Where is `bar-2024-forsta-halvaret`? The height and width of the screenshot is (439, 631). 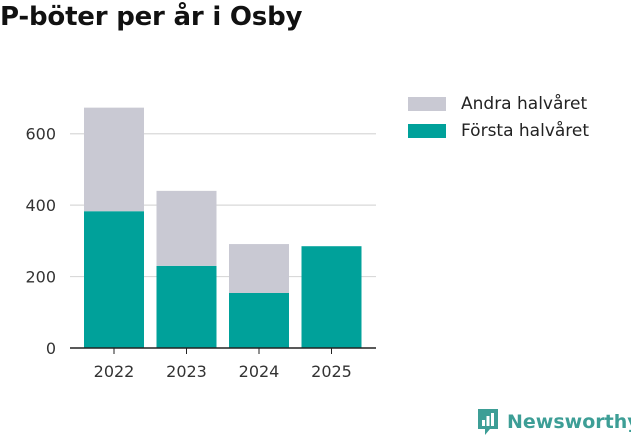 bar-2024-forsta-halvaret is located at coordinates (259, 320).